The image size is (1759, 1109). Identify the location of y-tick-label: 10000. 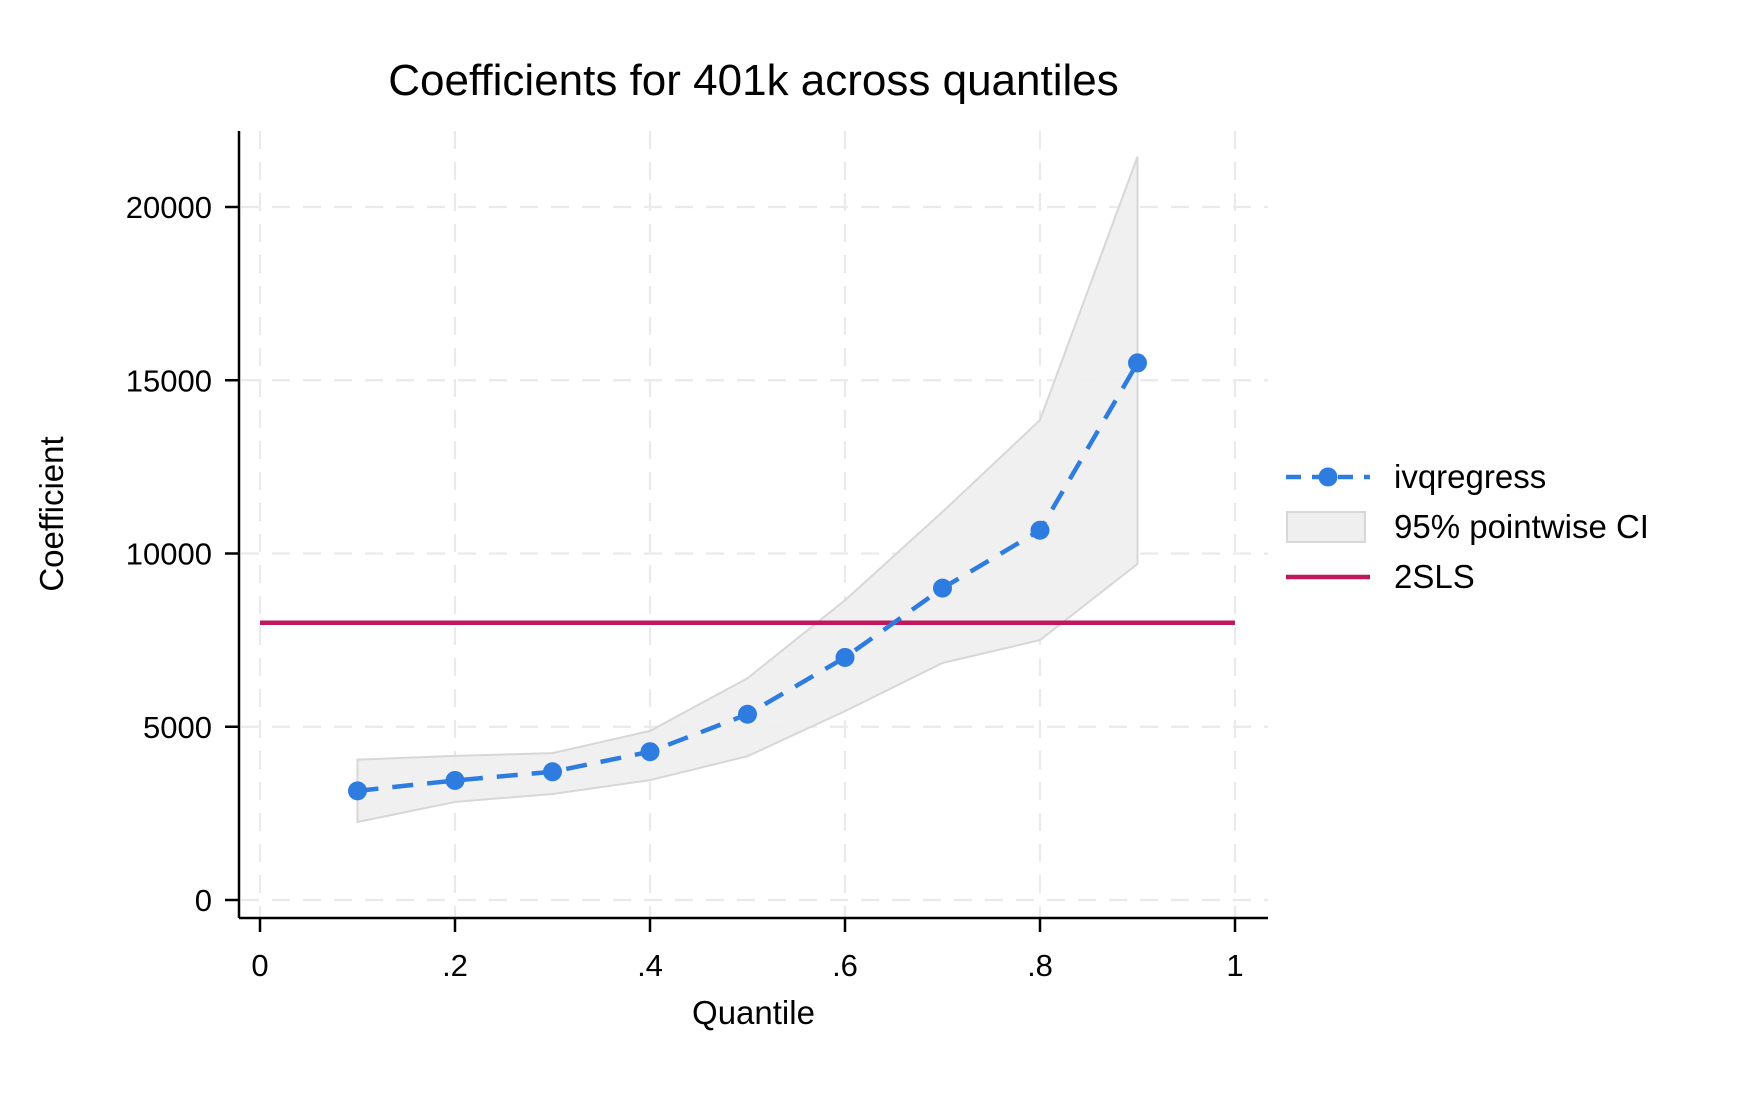
(169, 554).